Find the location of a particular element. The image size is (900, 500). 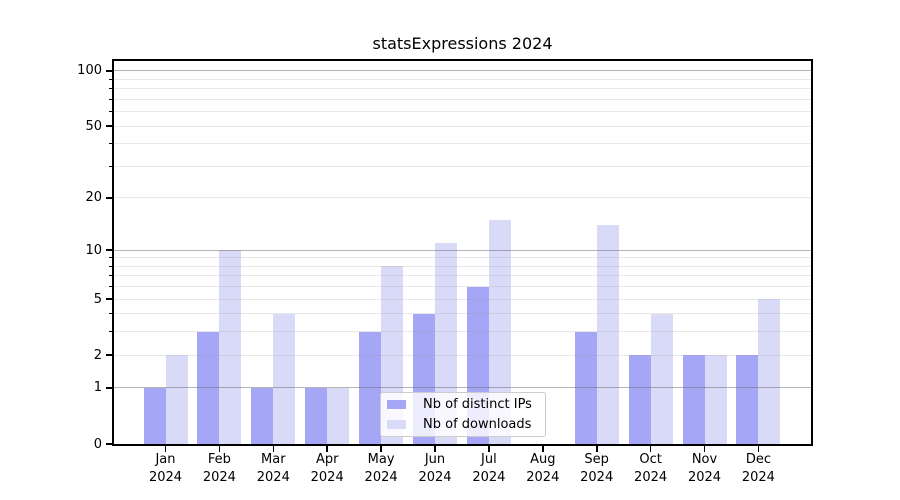

y-tick-label: 1 is located at coordinates (97, 388).